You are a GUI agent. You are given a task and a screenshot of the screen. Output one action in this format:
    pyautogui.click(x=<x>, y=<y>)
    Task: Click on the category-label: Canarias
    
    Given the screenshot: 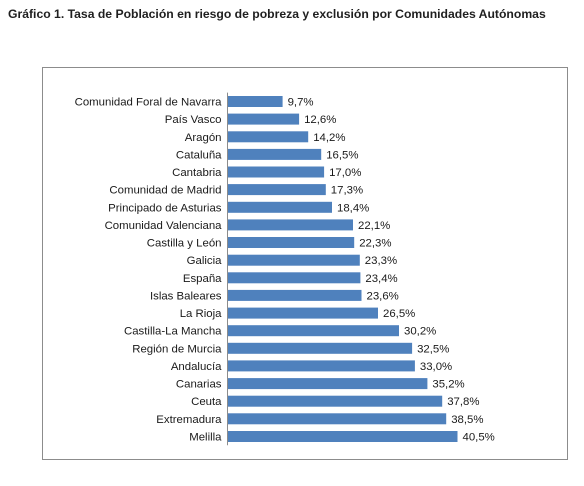 What is the action you would take?
    pyautogui.click(x=199, y=385)
    